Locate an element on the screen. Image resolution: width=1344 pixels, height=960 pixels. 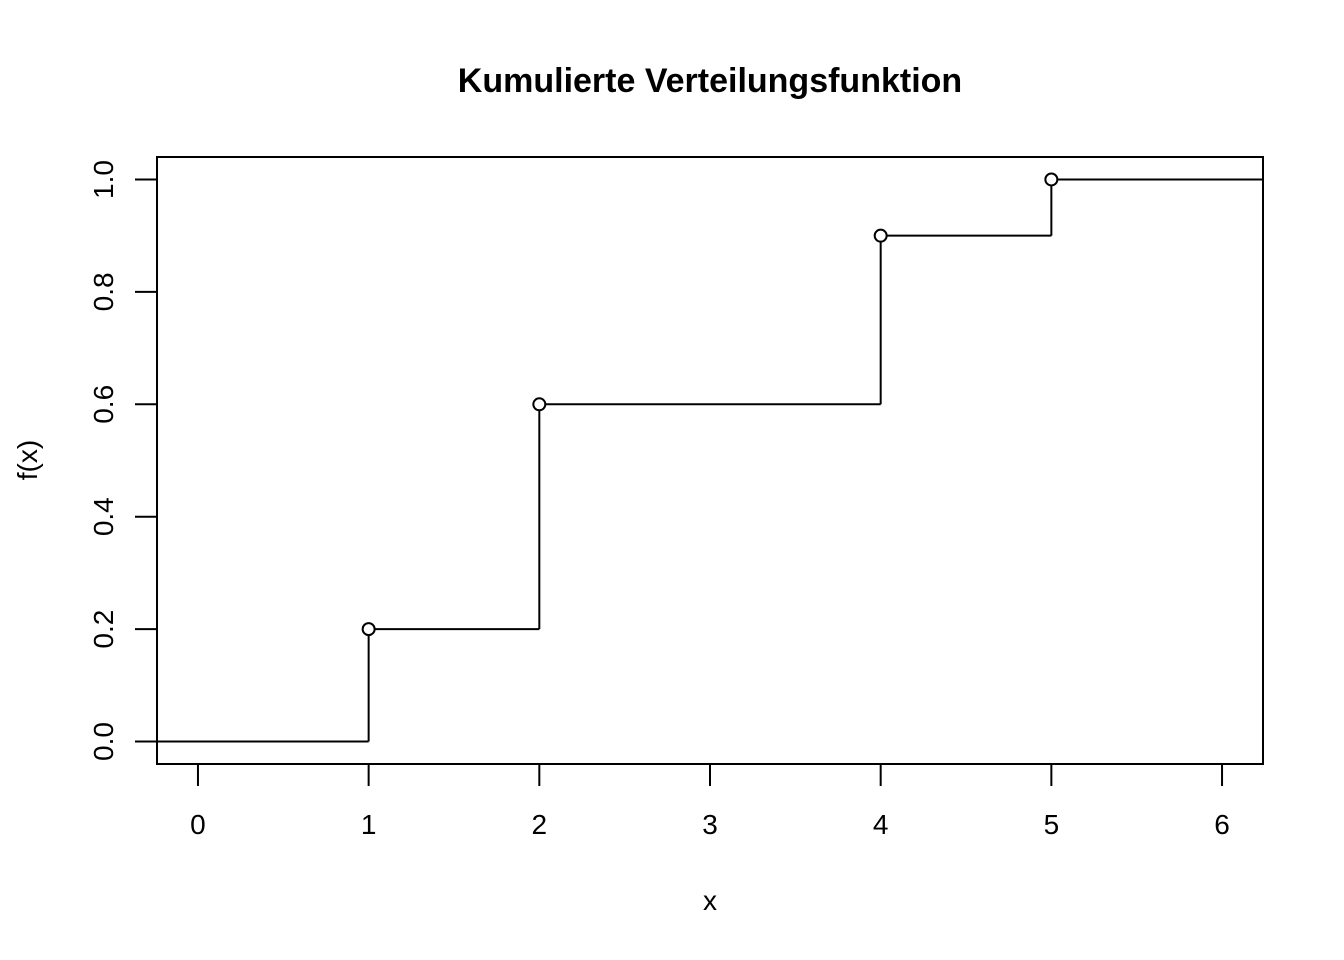
x-tick-label: 1 is located at coordinates (369, 824).